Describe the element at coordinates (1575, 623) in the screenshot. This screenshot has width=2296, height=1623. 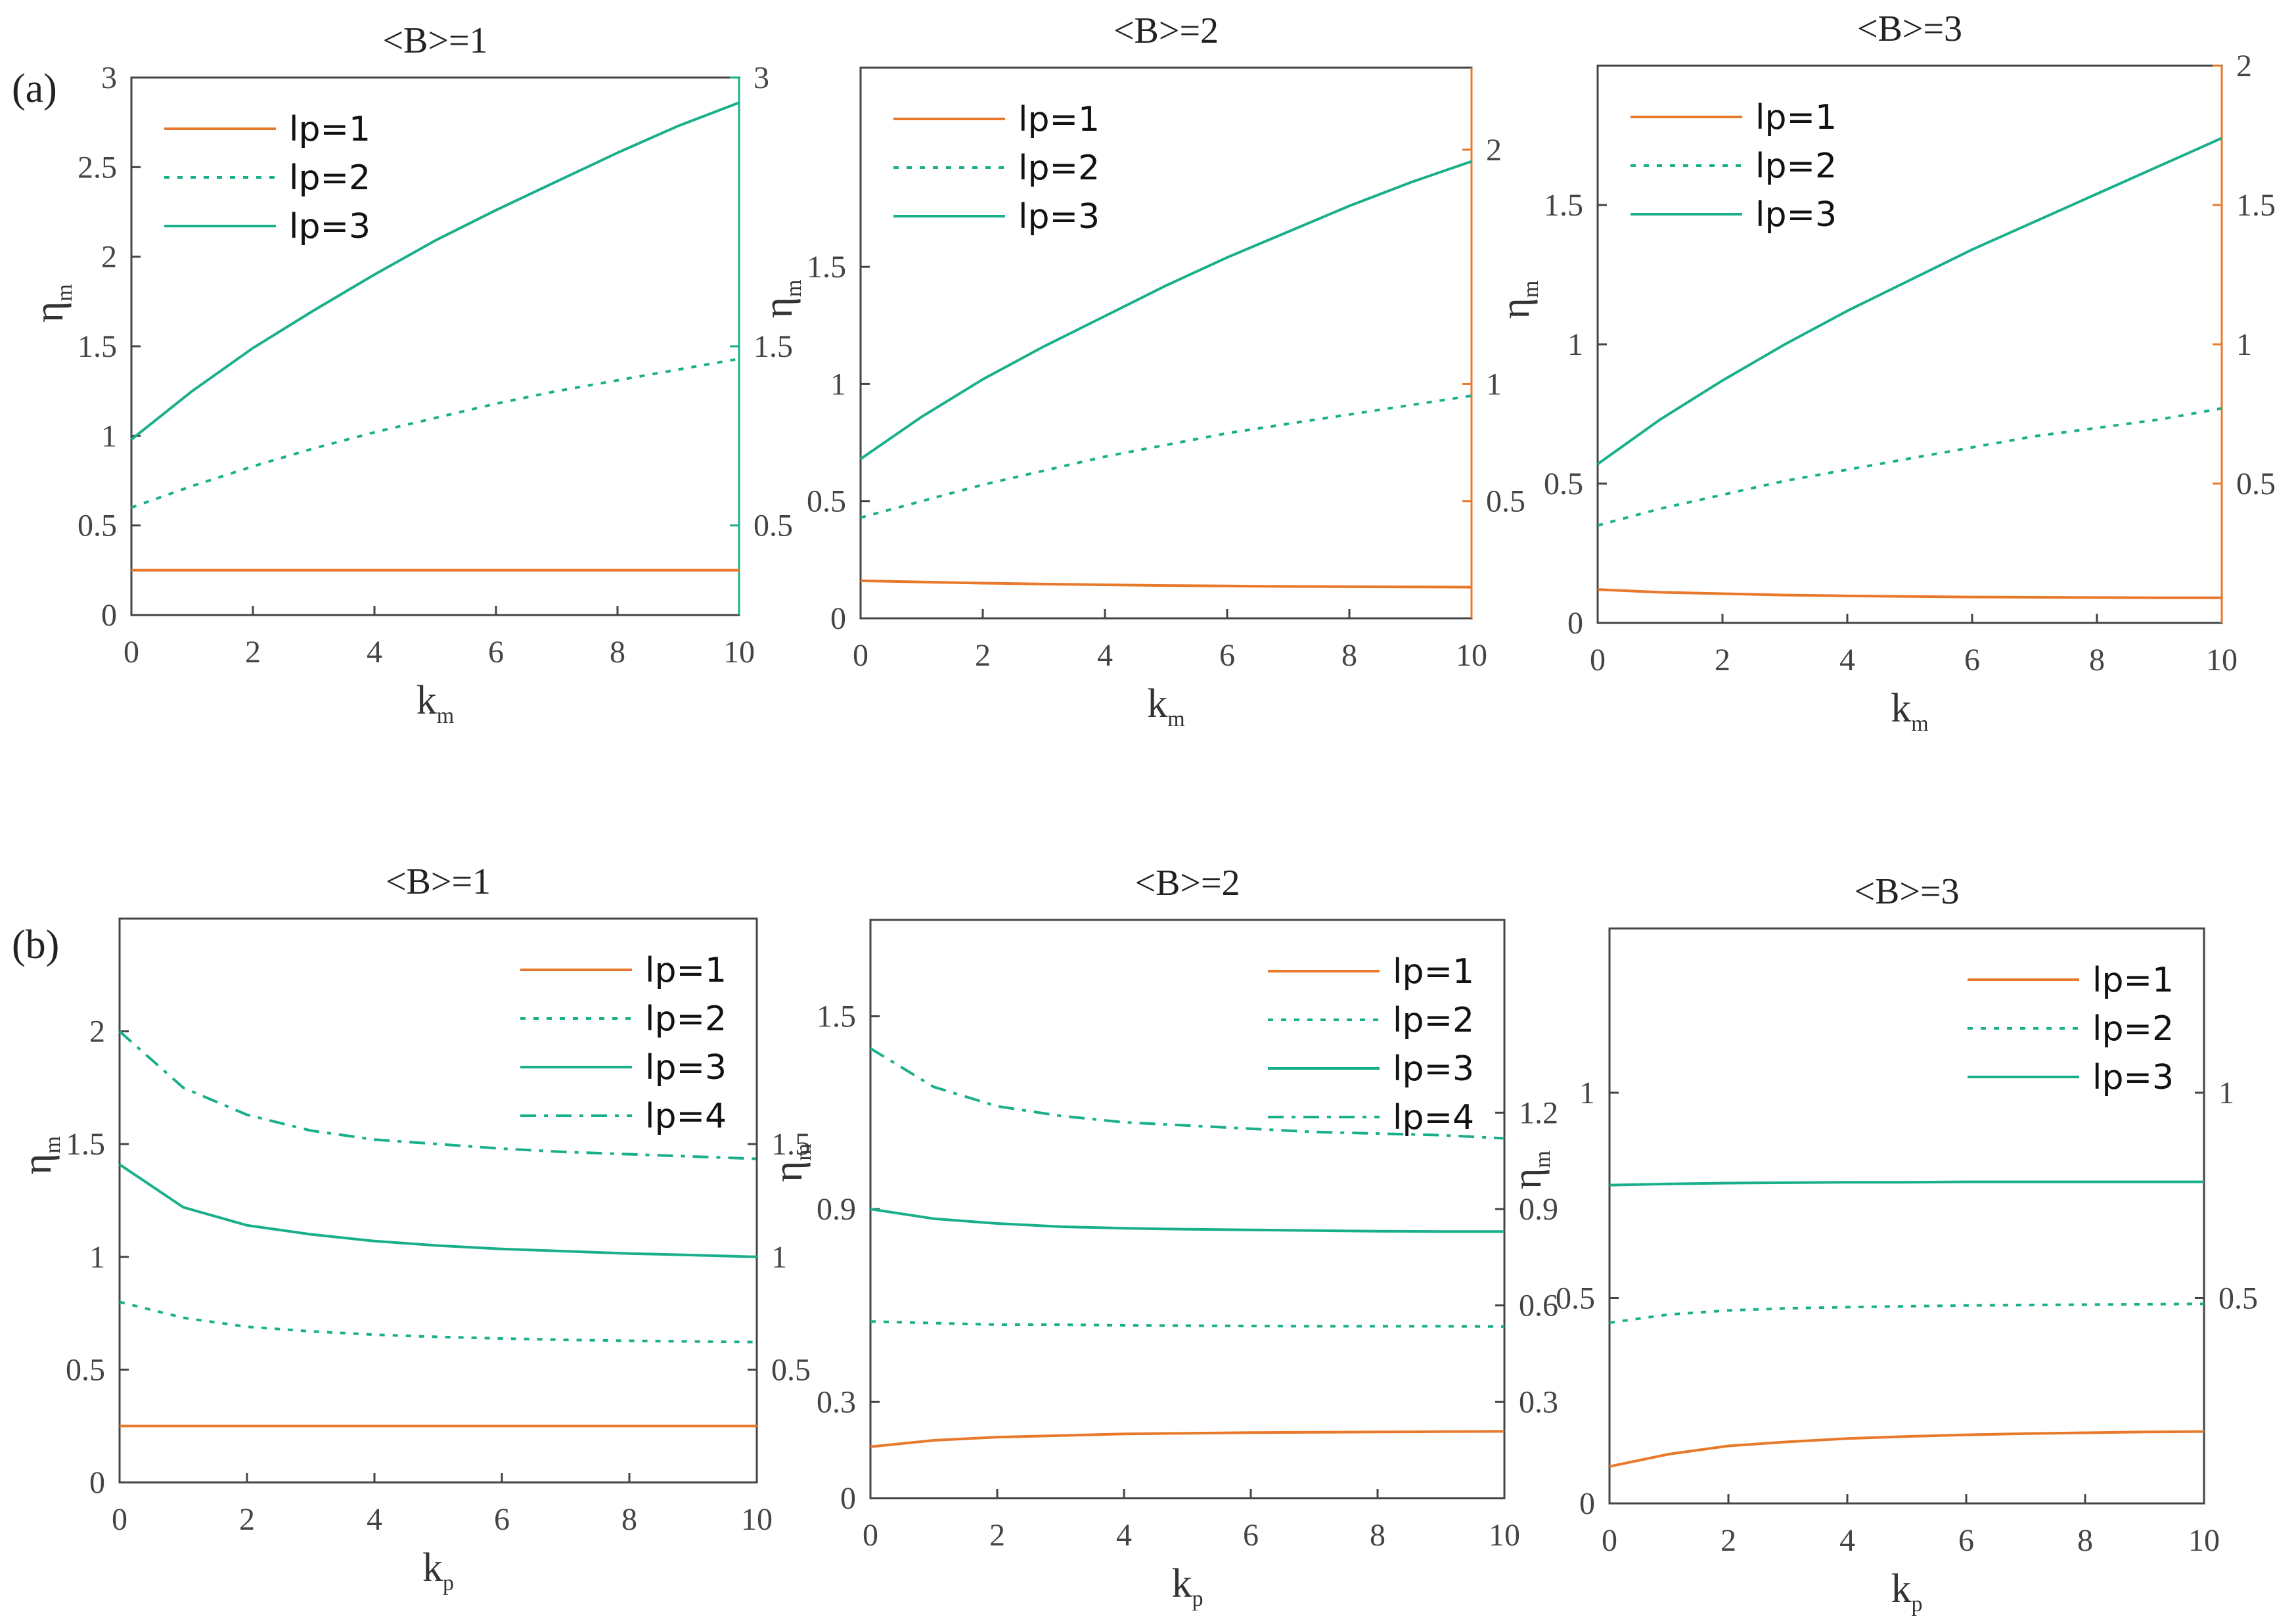
I see `y-tick-label: 0` at that location.